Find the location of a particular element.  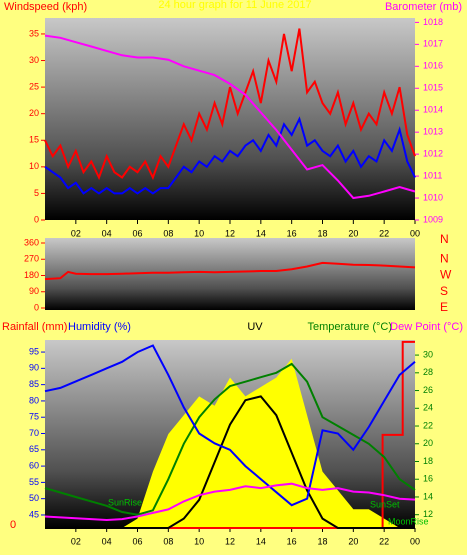

y-tick-label: 20 is located at coordinates (34, 113).